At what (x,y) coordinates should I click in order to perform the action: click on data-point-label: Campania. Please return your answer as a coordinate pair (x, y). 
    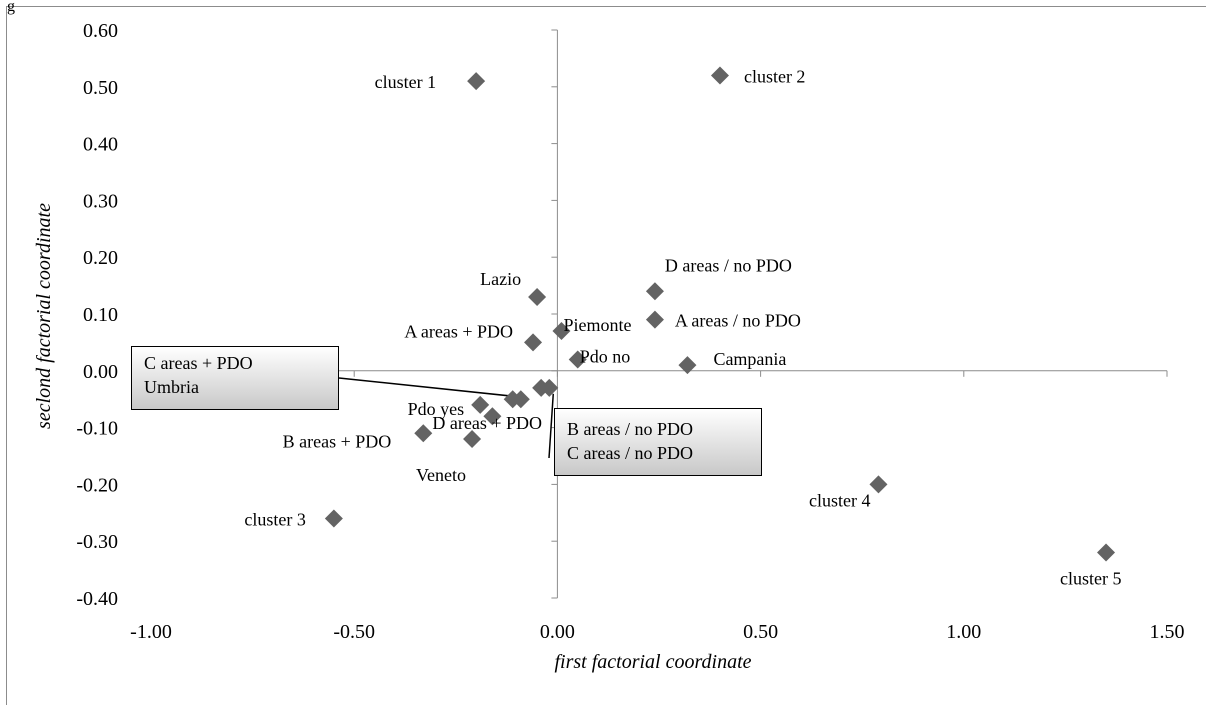
    Looking at the image, I should click on (749, 359).